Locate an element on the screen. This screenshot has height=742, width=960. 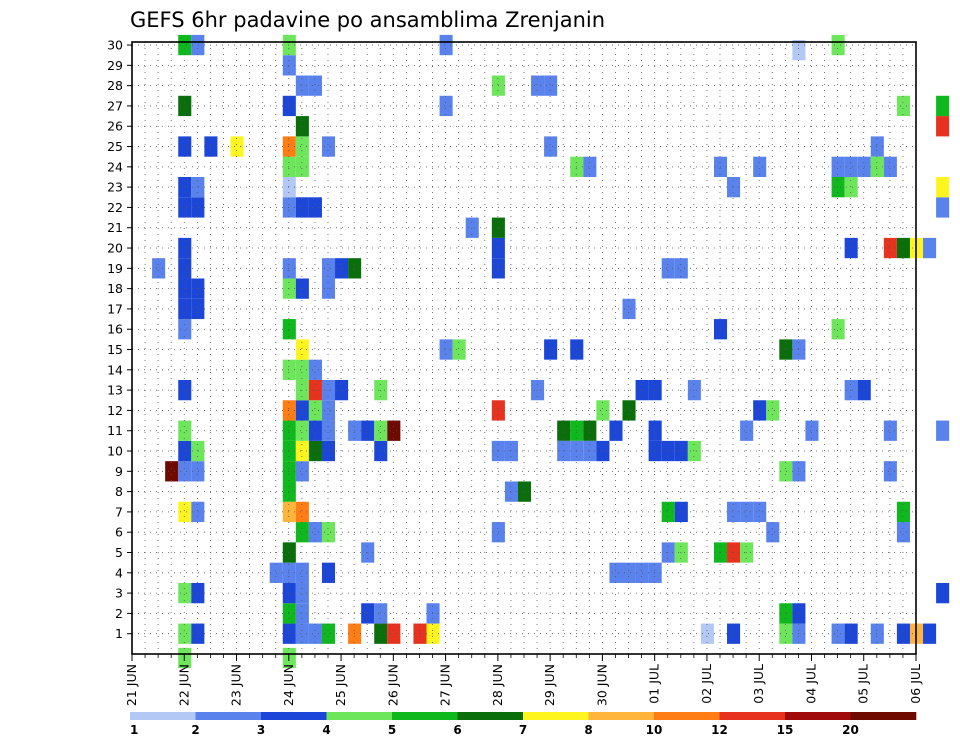
colorbar-label: 15 is located at coordinates (785, 730).